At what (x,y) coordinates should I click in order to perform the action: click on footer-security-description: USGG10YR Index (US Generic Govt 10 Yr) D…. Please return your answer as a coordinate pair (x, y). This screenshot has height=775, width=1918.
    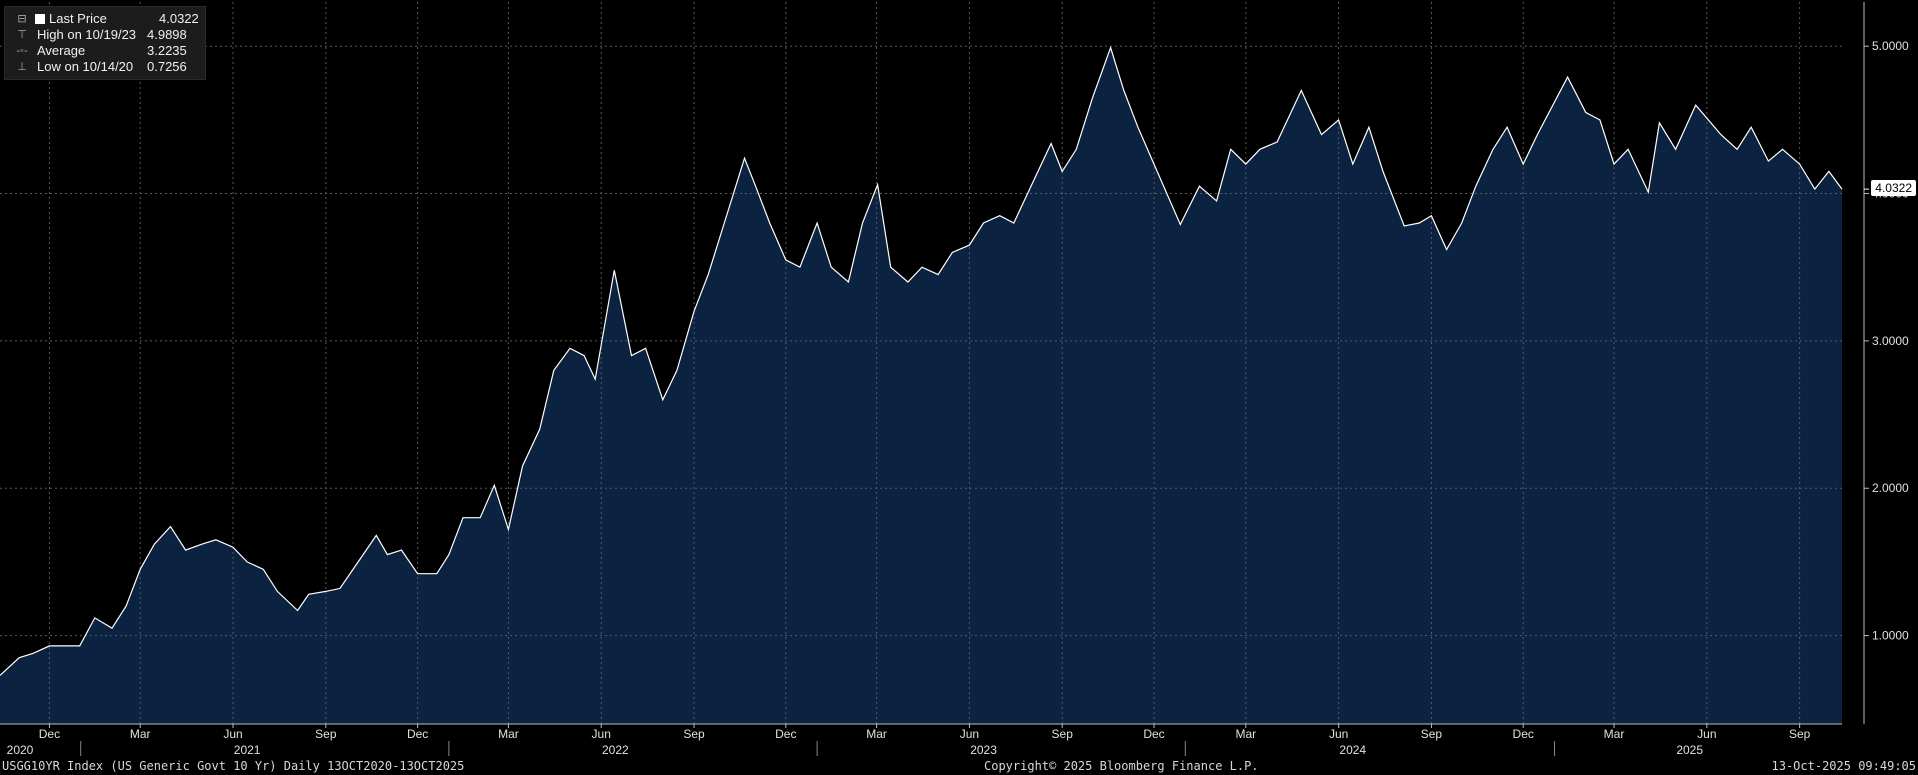
    Looking at the image, I should click on (233, 766).